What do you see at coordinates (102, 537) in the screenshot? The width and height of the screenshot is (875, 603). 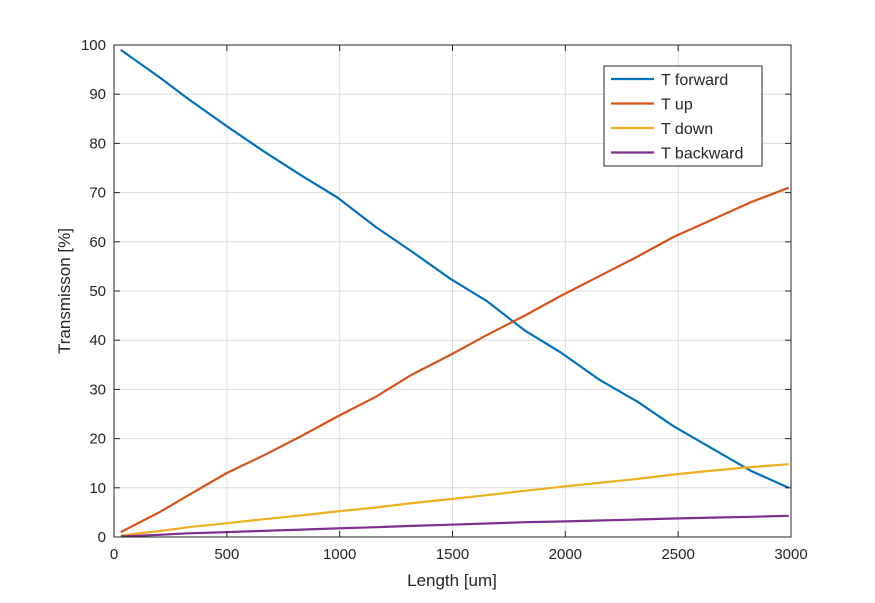 I see `y-tick-label: 0` at bounding box center [102, 537].